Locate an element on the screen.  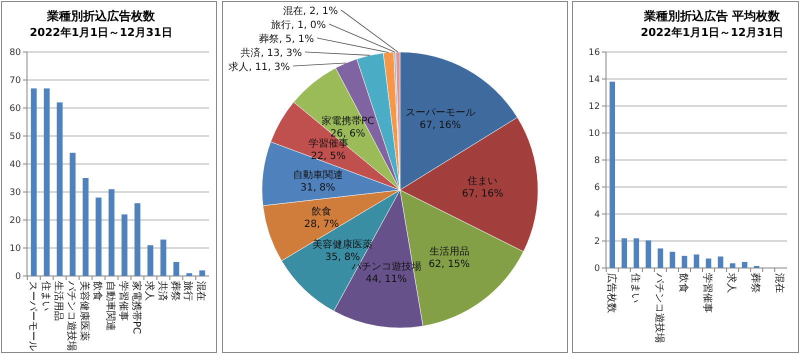
chart-title: 業種別折込広告枚数 is located at coordinates (101, 16).